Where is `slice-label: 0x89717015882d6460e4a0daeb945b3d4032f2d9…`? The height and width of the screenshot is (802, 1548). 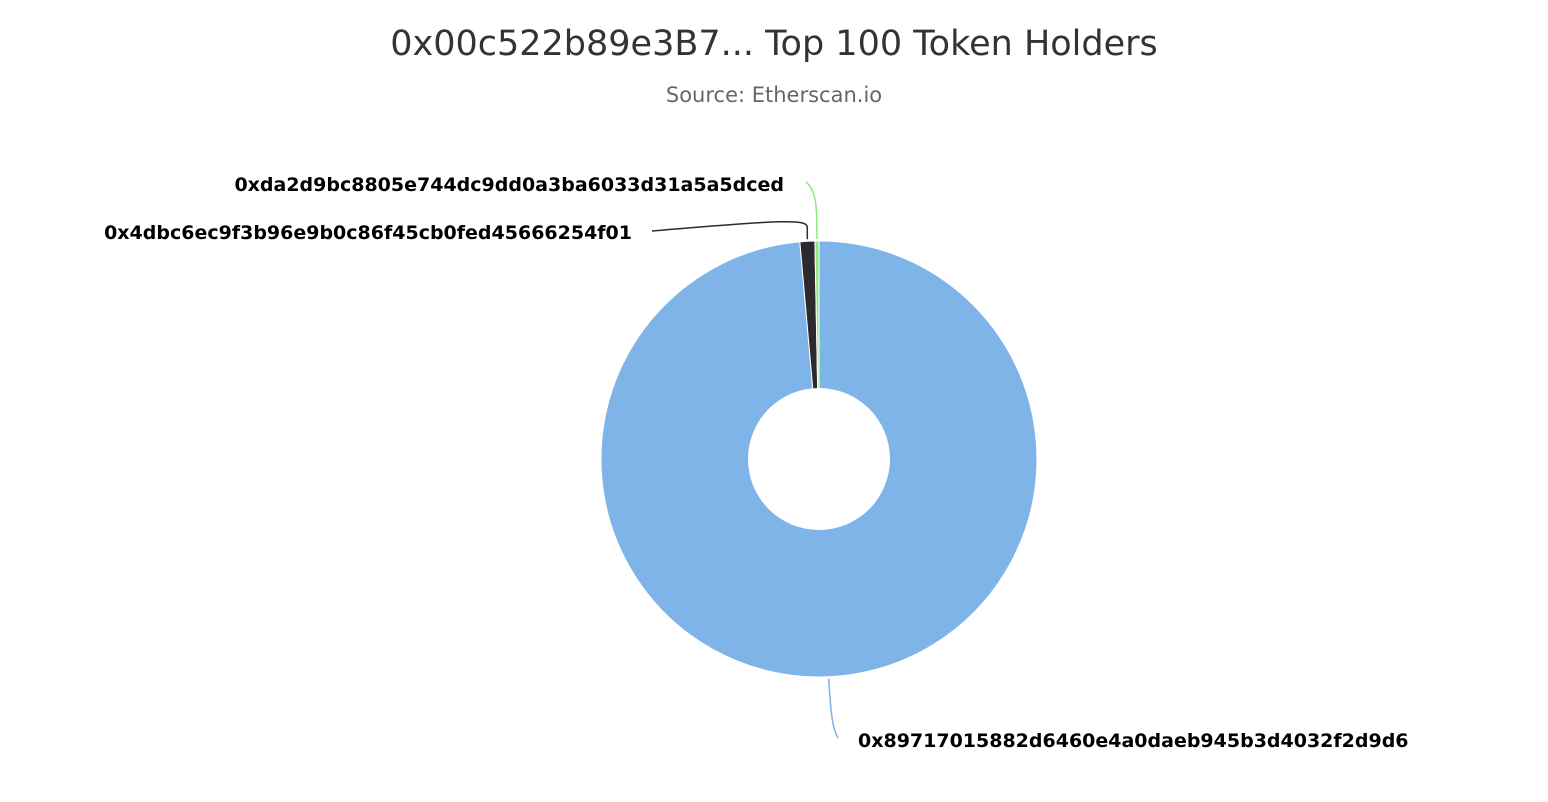
slice-label: 0x89717015882d6460e4a0daeb945b3d4032f2d9… is located at coordinates (1133, 741).